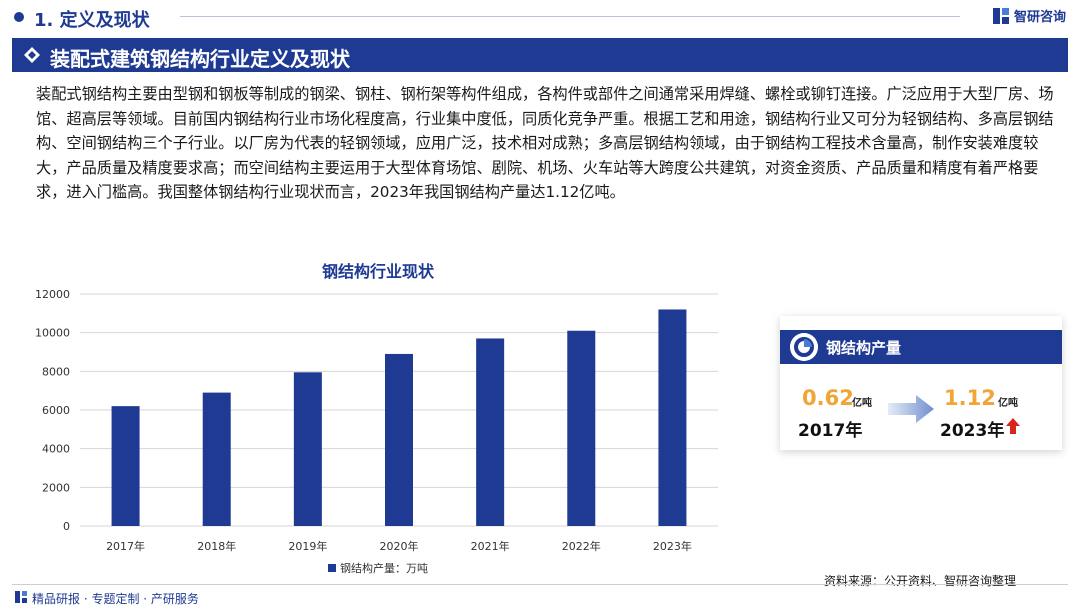  I want to click on legend-label: 钢结构产量：万吨, so click(384, 568).